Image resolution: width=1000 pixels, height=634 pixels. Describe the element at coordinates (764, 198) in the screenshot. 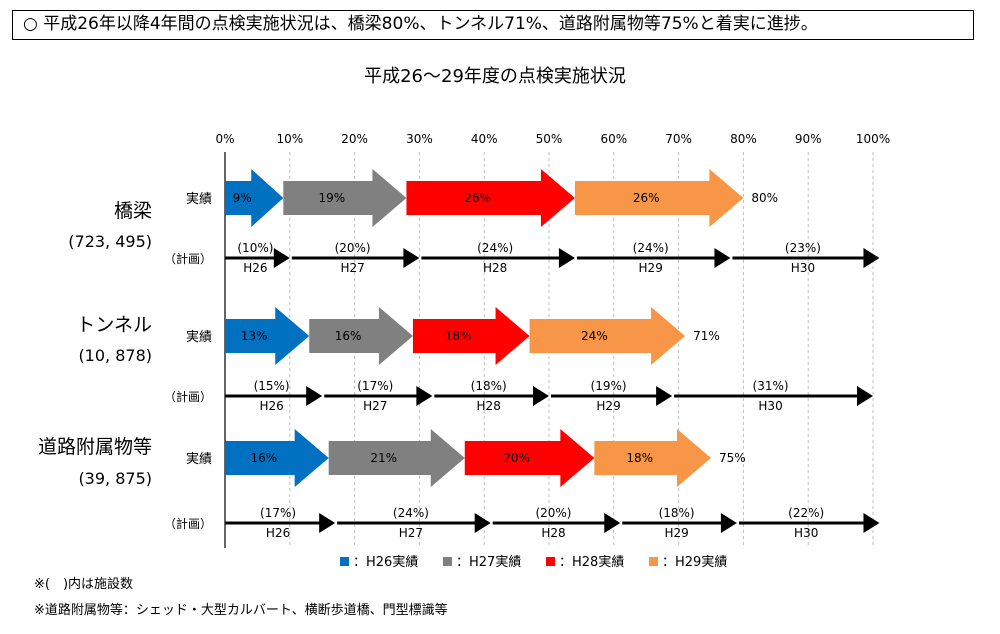

I see `actual-total-label: 80%` at that location.